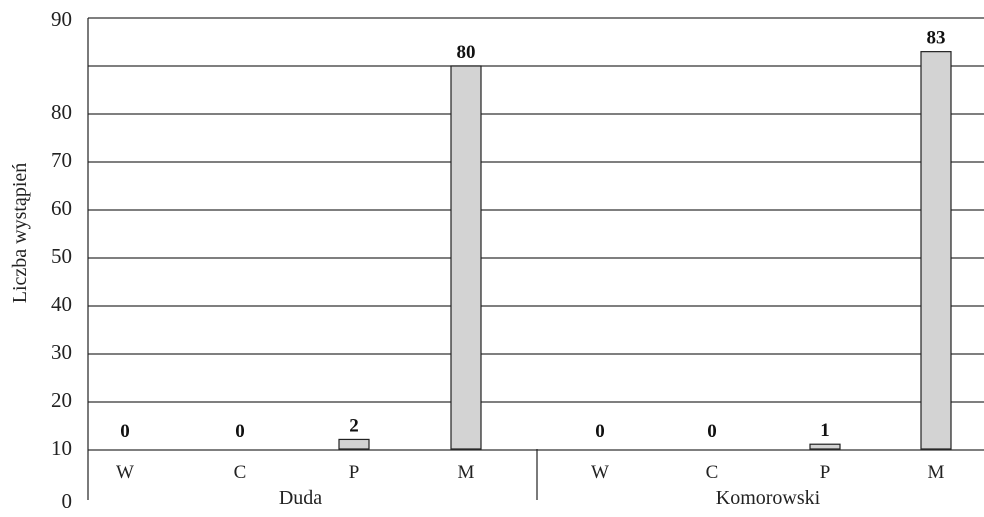 Image resolution: width=984 pixels, height=517 pixels. What do you see at coordinates (61, 448) in the screenshot?
I see `y-tick-label: 10` at bounding box center [61, 448].